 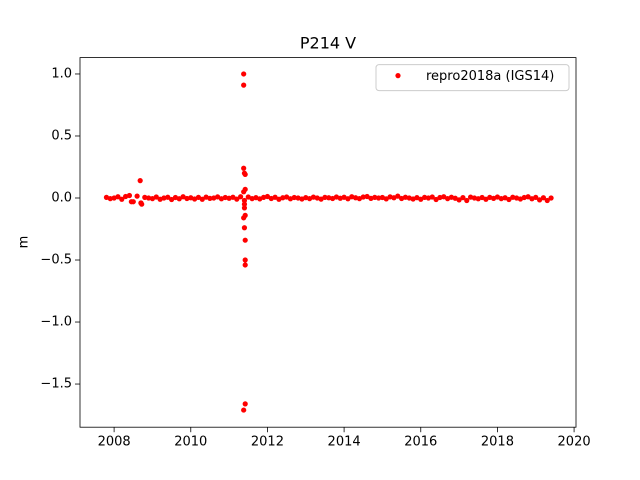 What do you see at coordinates (190, 442) in the screenshot?
I see `x-tick-label: 2010` at bounding box center [190, 442].